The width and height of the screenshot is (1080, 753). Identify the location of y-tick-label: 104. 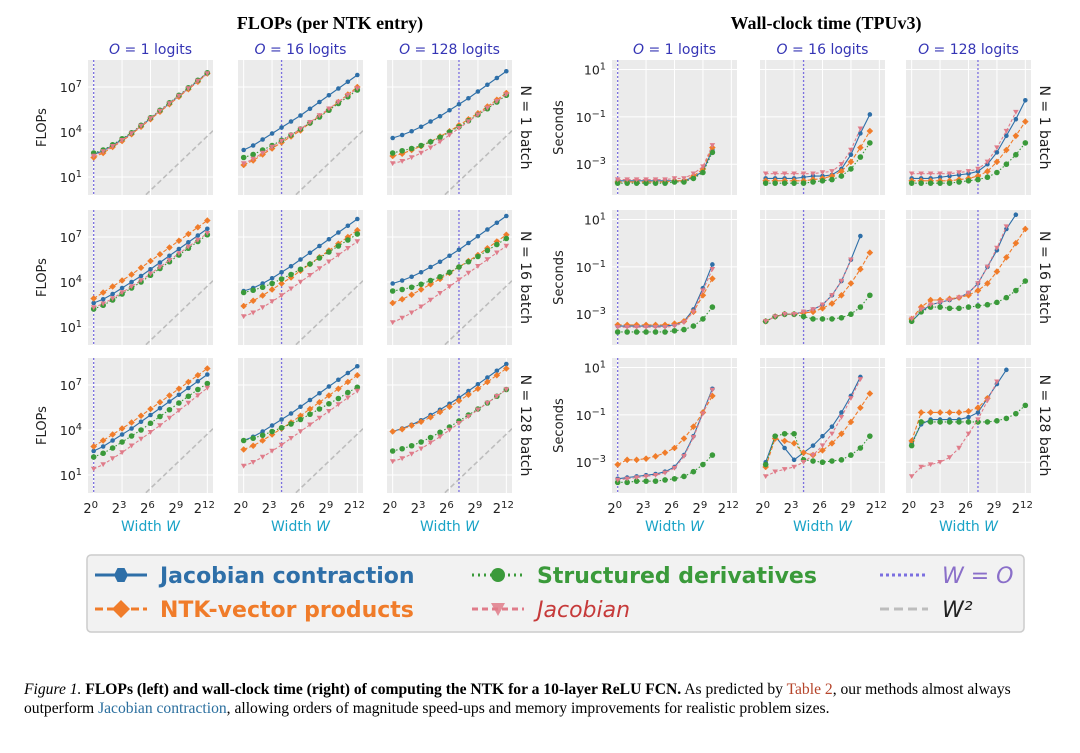
(71, 282).